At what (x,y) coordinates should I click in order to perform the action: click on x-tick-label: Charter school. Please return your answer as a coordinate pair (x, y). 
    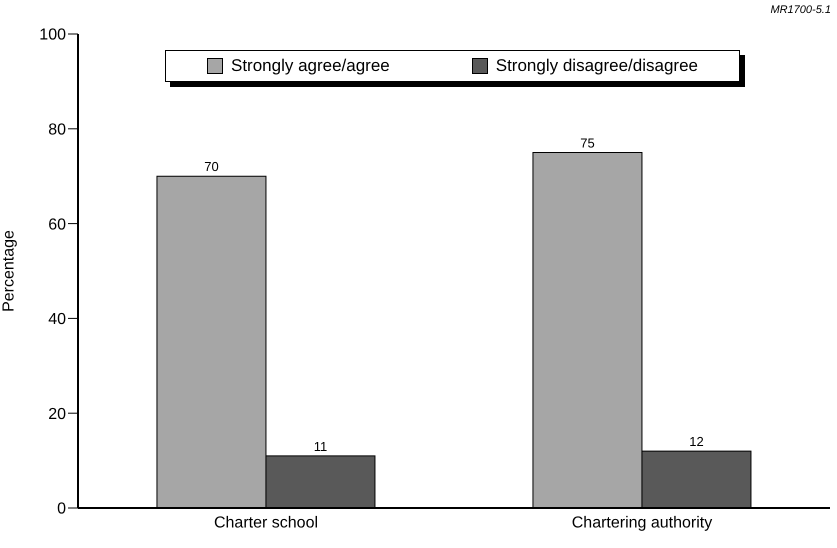
    Looking at the image, I should click on (266, 523).